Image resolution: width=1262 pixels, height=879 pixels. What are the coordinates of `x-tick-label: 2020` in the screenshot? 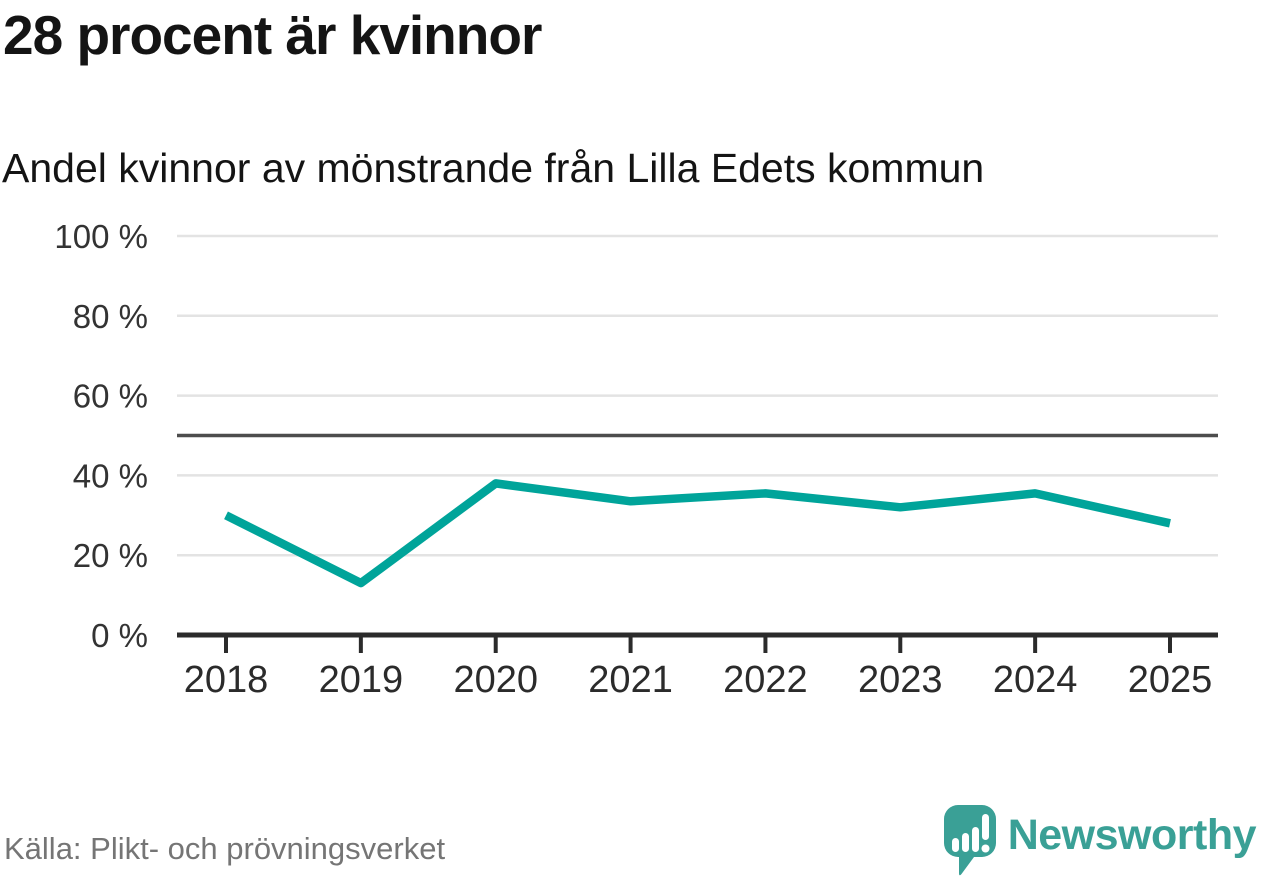 It's located at (495, 680).